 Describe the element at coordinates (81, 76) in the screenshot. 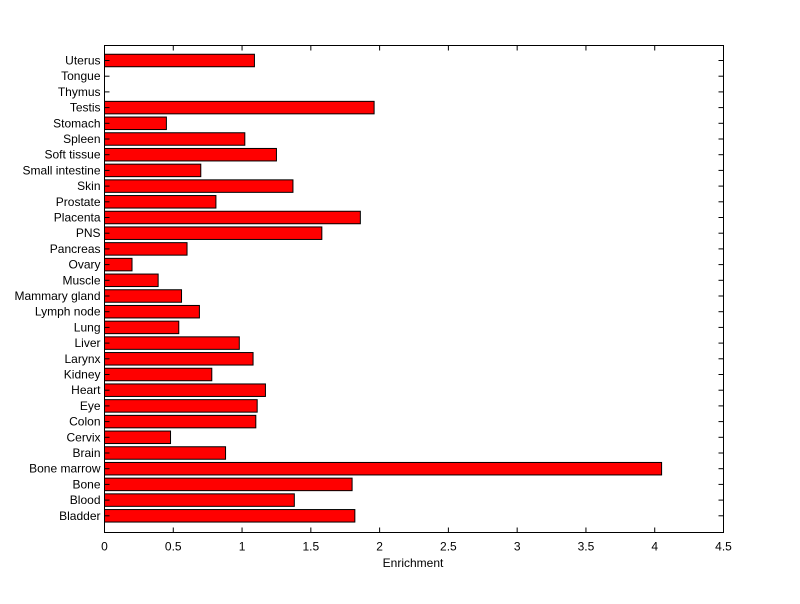

I see `y-tick-label: Tongue` at that location.